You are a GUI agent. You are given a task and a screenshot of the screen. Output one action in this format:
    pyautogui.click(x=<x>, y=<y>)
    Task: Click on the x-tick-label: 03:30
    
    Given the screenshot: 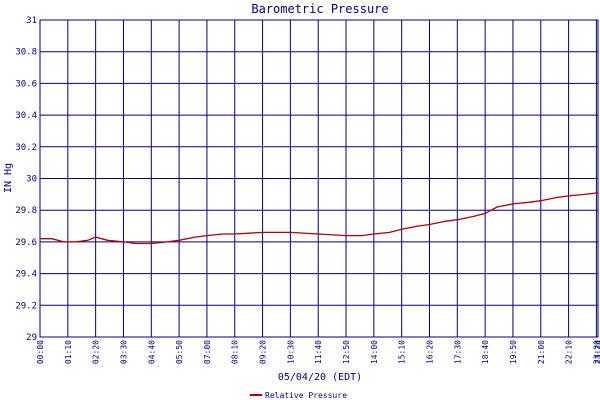 What is the action you would take?
    pyautogui.click(x=123, y=352)
    